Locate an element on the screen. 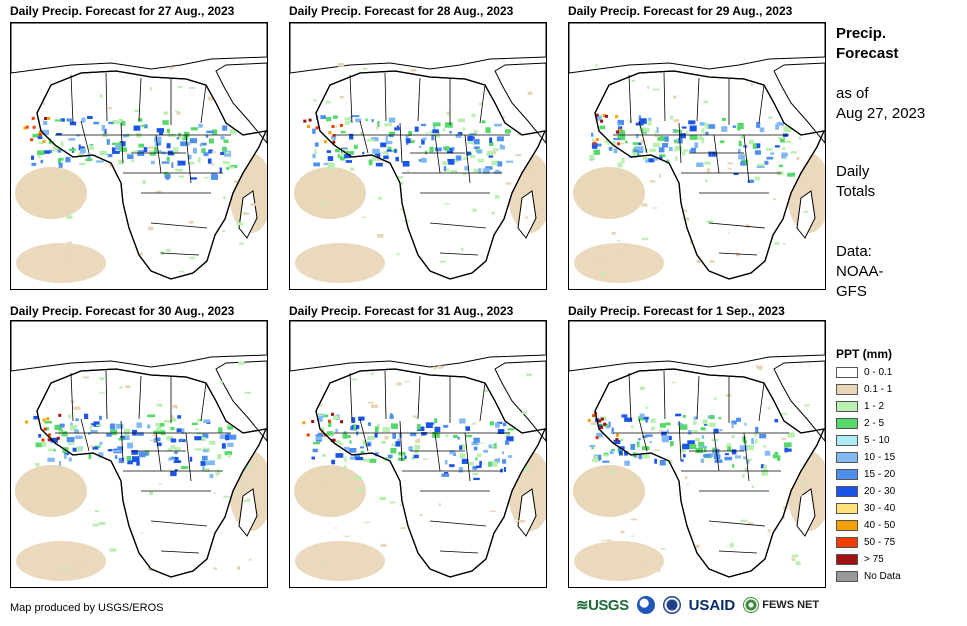 Image resolution: width=967 pixels, height=626 pixels. logo-bar: ≋USGS USAID FEWS NET is located at coordinates (697, 605).